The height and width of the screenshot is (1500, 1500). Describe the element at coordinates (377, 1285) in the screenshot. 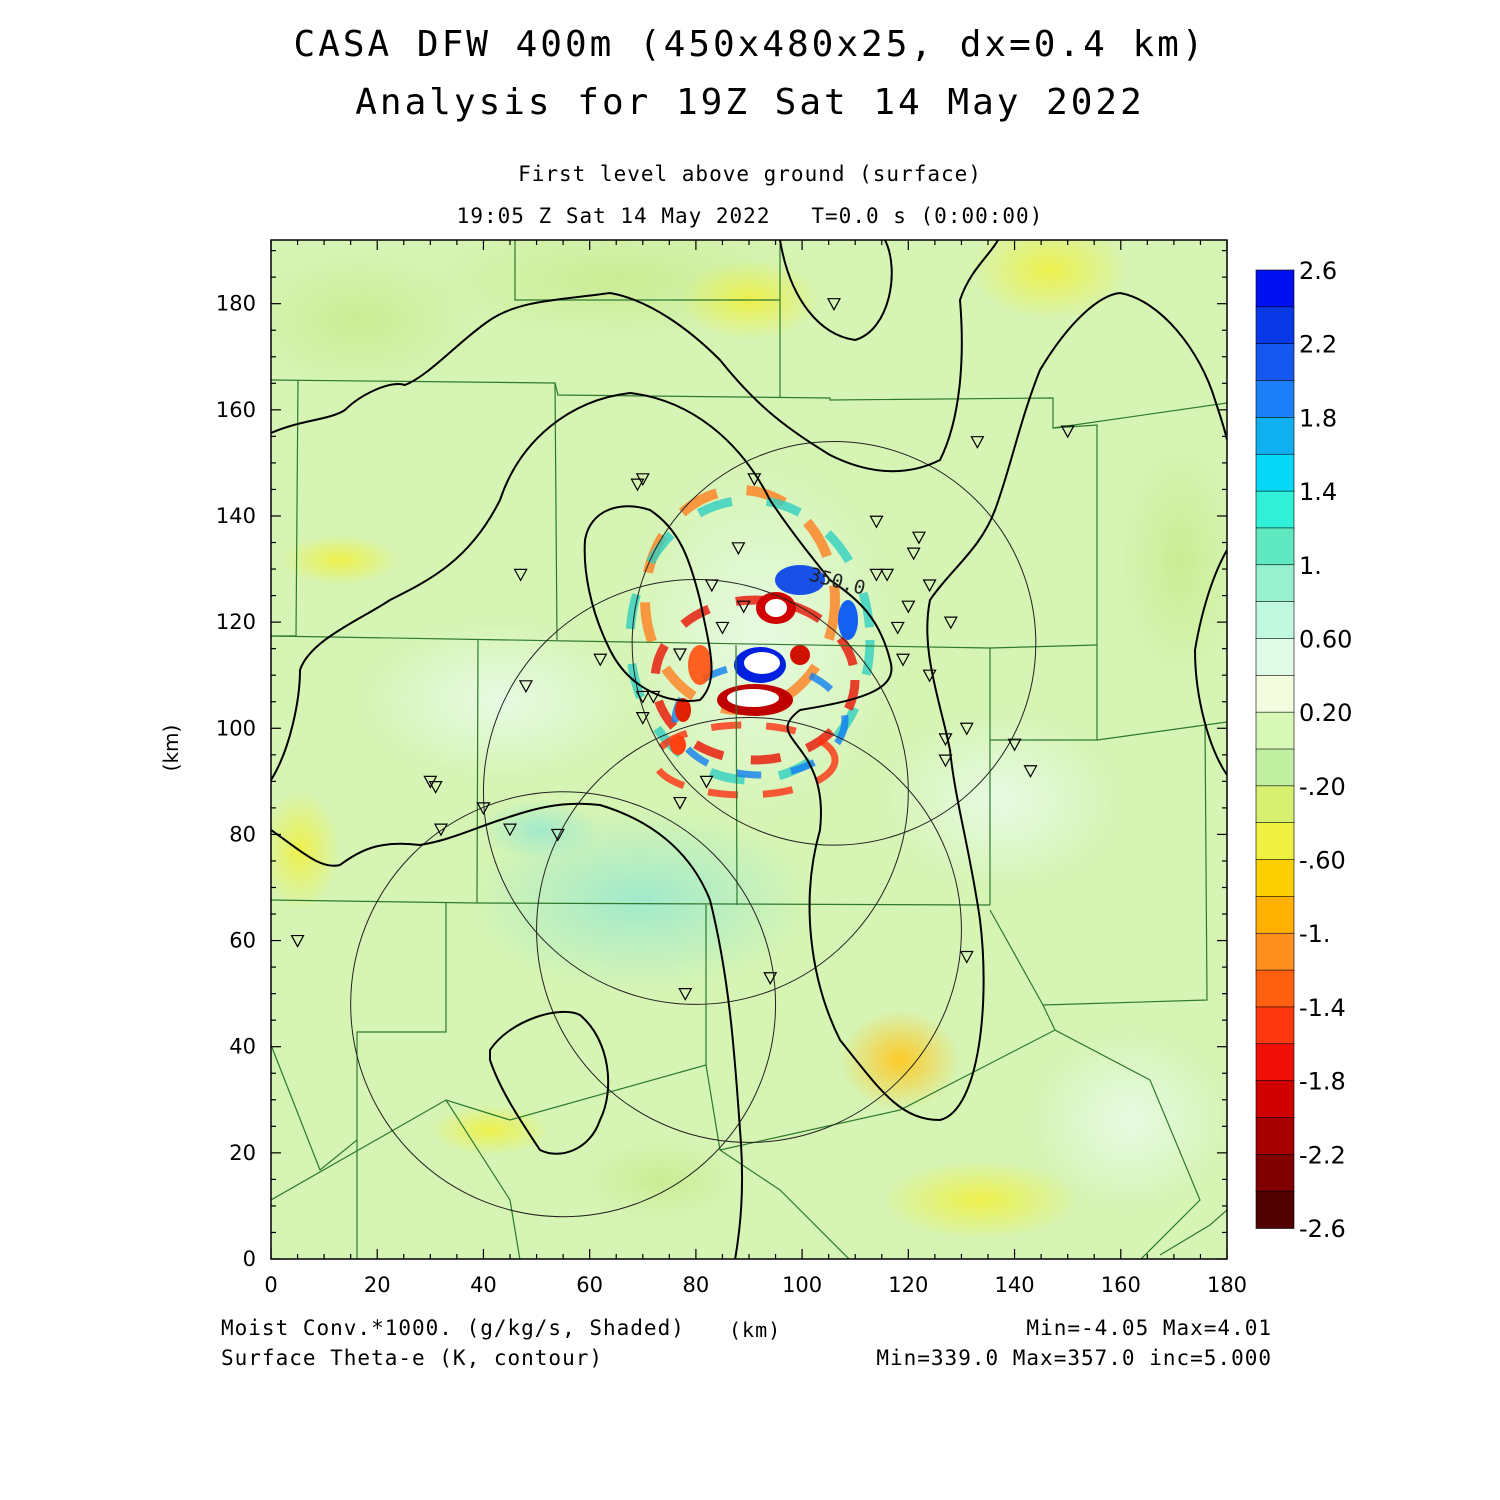

I see `x-tick-label: 20` at that location.